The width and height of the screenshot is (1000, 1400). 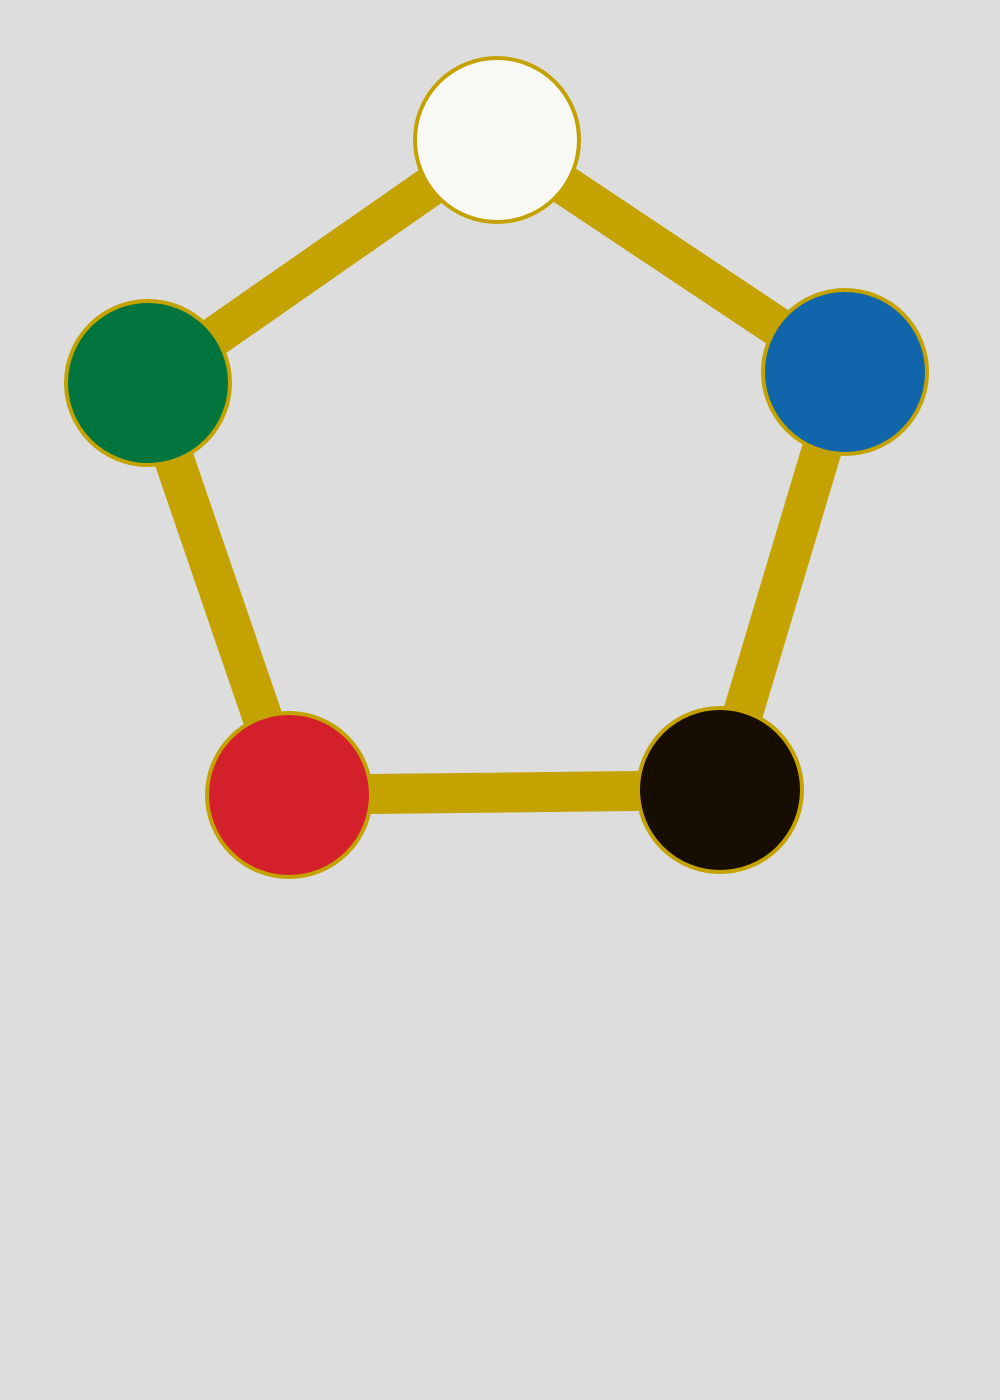 I want to click on node-white, so click(x=497, y=140).